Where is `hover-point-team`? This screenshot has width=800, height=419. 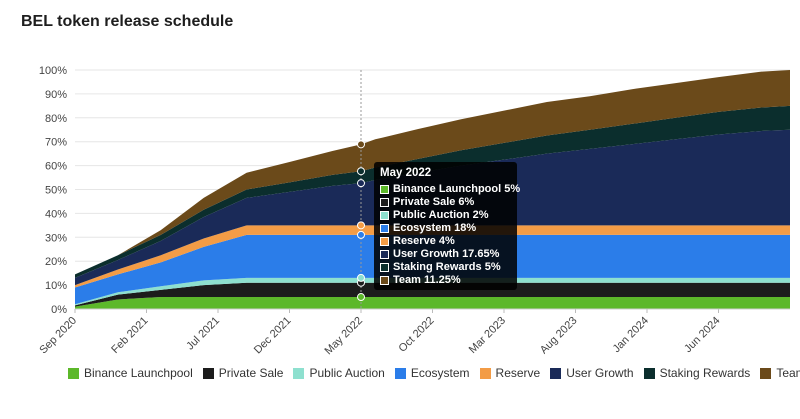
hover-point-team is located at coordinates (361, 144).